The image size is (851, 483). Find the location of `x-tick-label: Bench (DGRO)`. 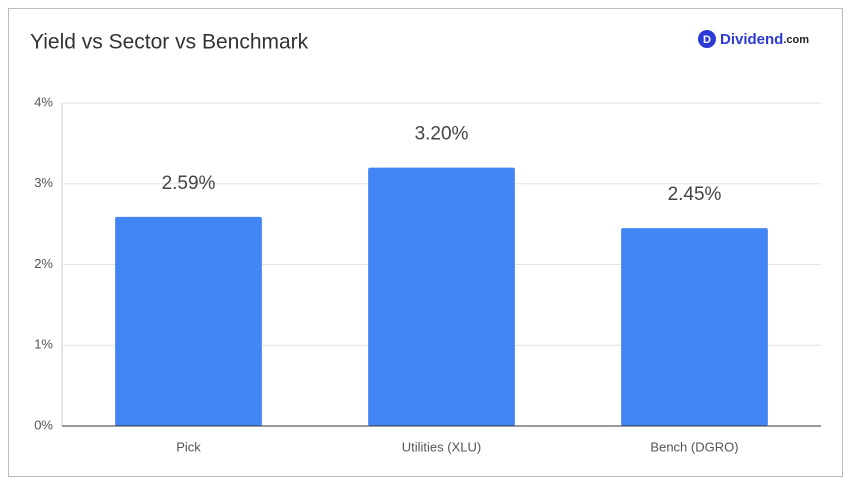

x-tick-label: Bench (DGRO) is located at coordinates (694, 446).